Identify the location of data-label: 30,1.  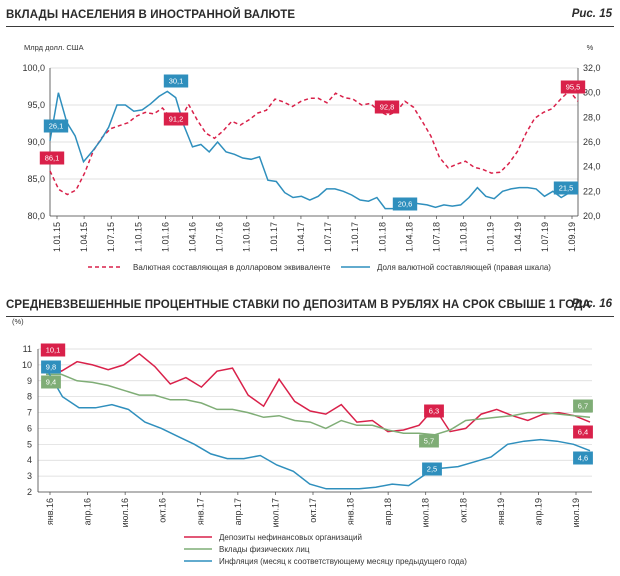
(176, 81).